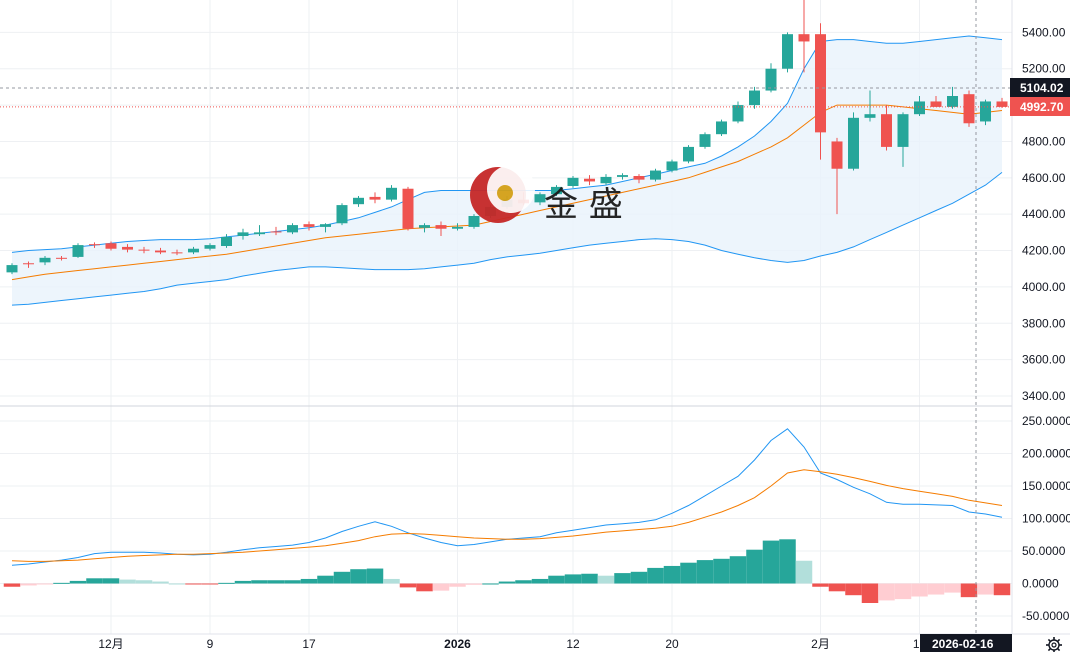 This screenshot has width=1070, height=652. Describe the element at coordinates (573, 644) in the screenshot. I see `time-tick-label: 12` at that location.